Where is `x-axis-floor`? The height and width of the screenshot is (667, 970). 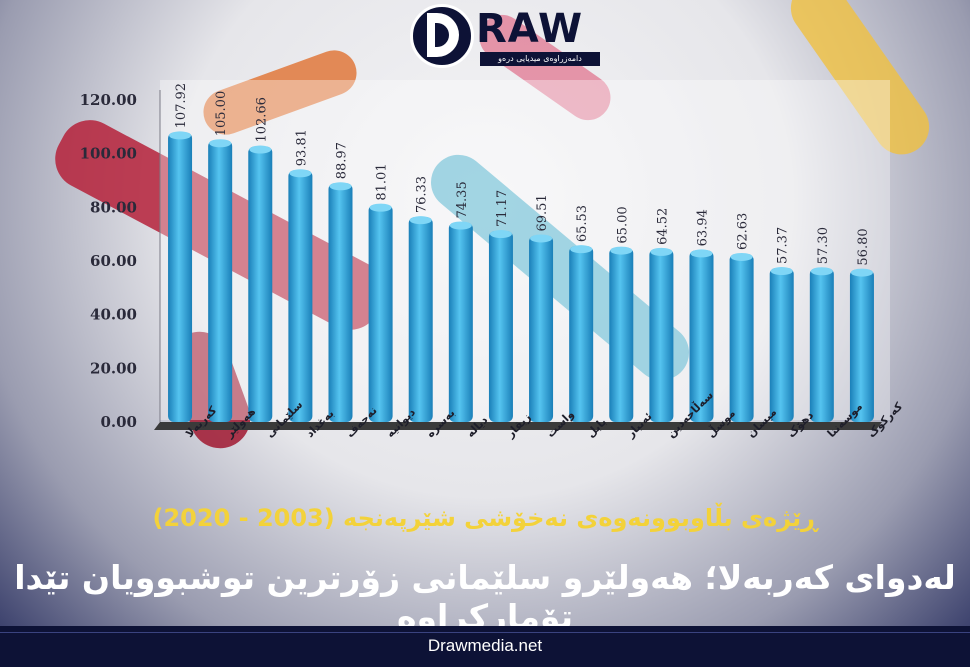
x-axis-floor is located at coordinates (518, 426).